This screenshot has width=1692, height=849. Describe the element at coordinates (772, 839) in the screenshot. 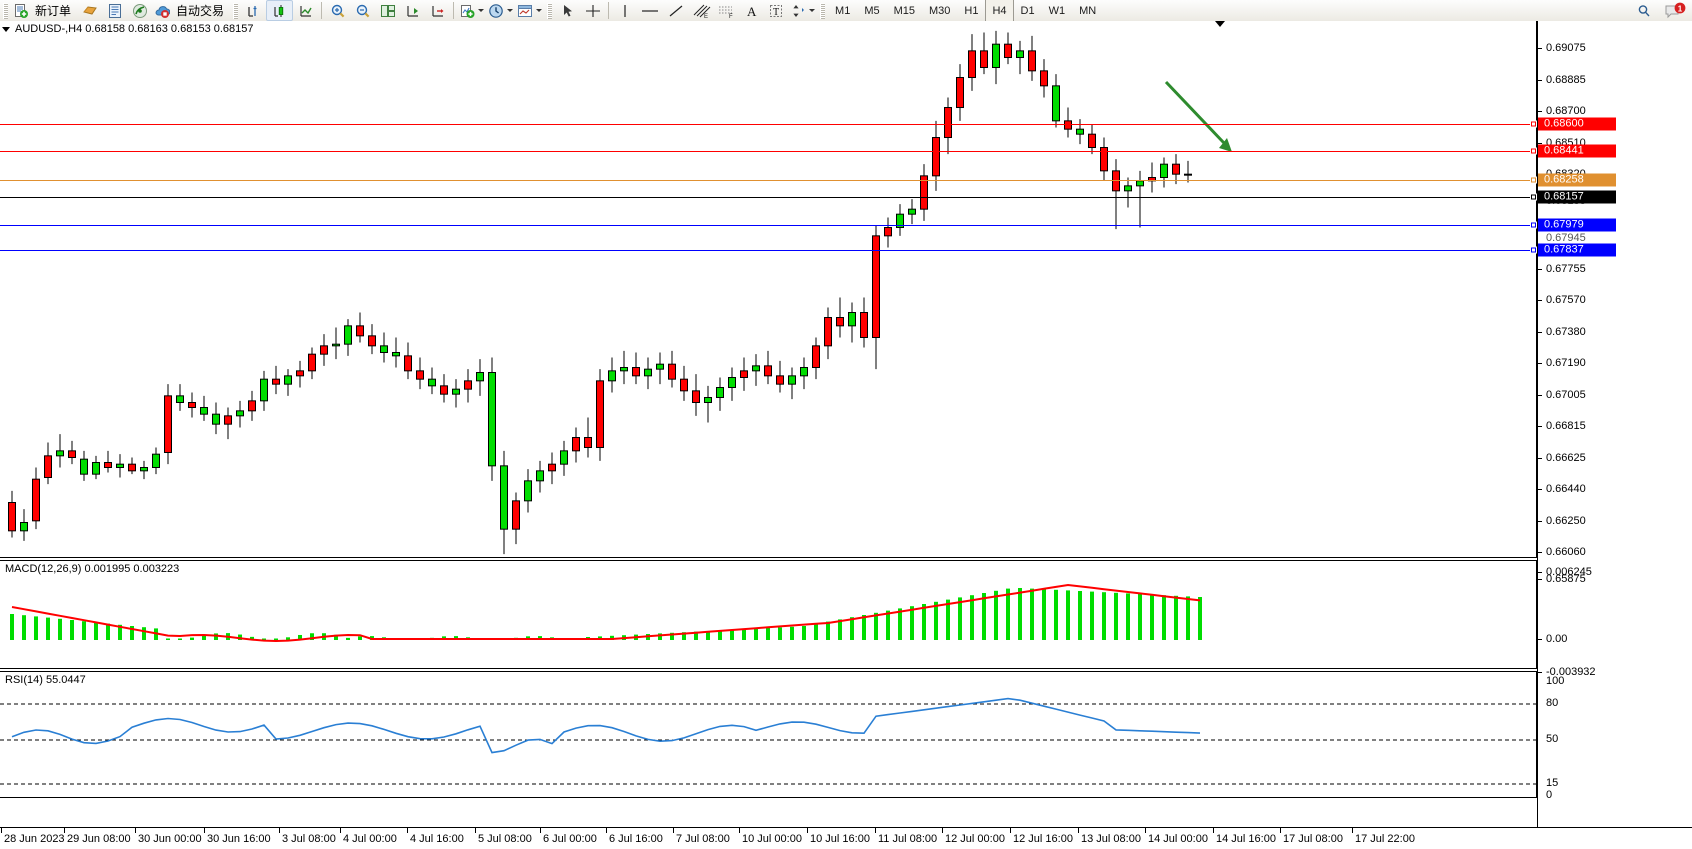

I see `time-axis-label: 10 Jul 00:00` at that location.